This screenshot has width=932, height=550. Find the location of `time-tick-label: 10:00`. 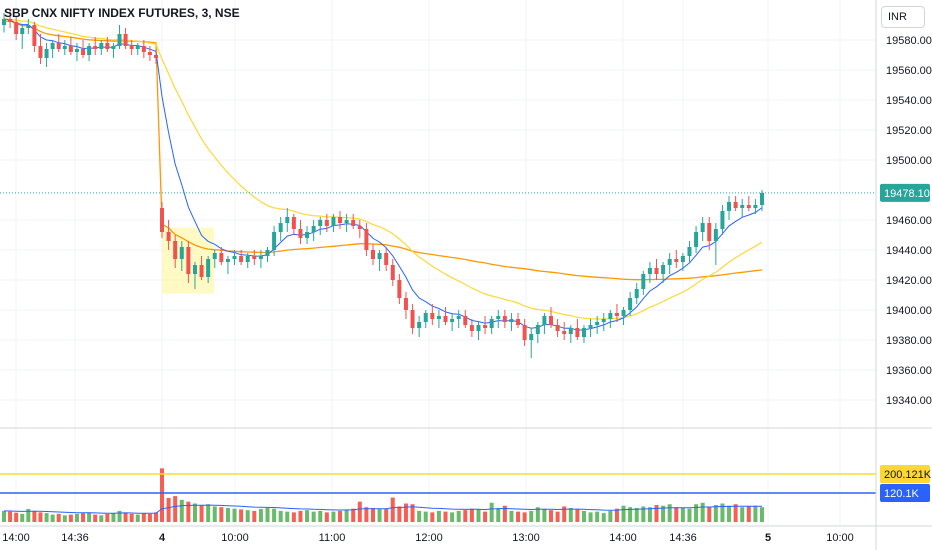

time-tick-label: 10:00 is located at coordinates (840, 538).